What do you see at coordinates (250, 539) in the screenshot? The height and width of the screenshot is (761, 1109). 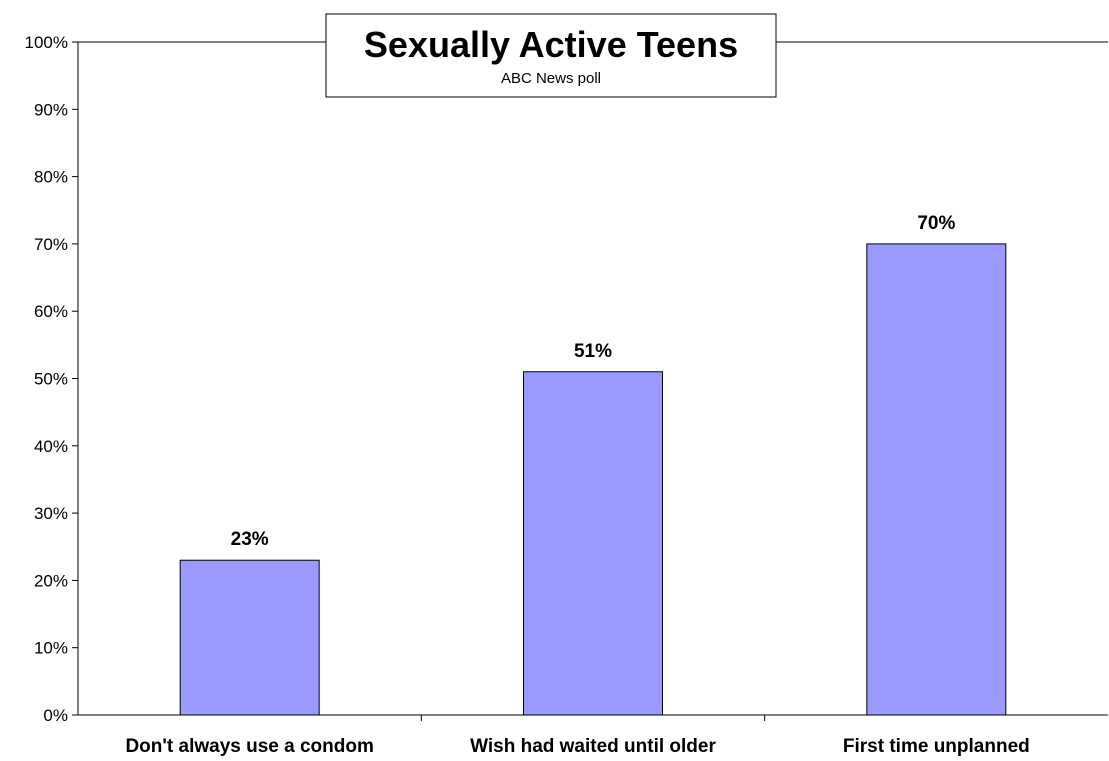 I see `data-label: 23%` at bounding box center [250, 539].